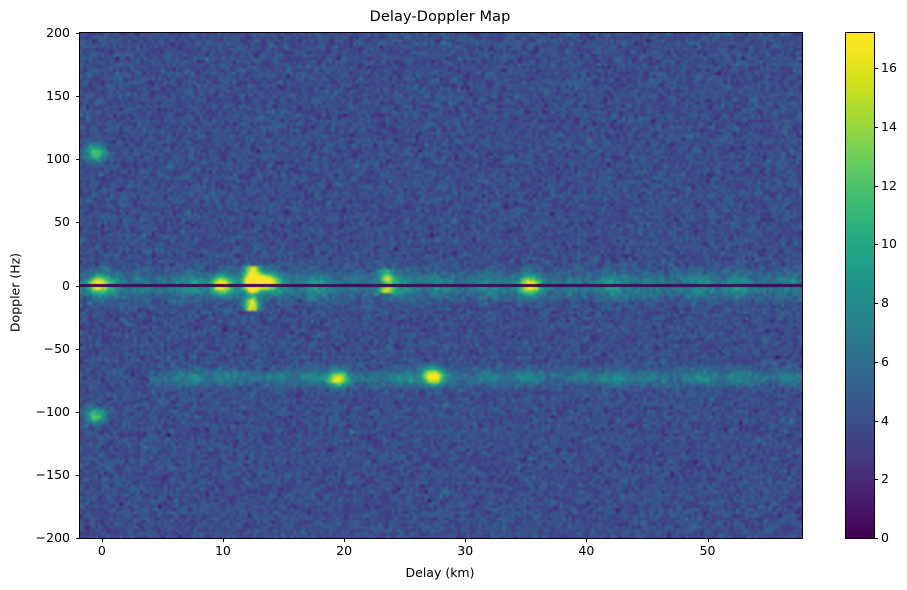  What do you see at coordinates (889, 68) in the screenshot?
I see `colorbar-tick-label: 16` at bounding box center [889, 68].